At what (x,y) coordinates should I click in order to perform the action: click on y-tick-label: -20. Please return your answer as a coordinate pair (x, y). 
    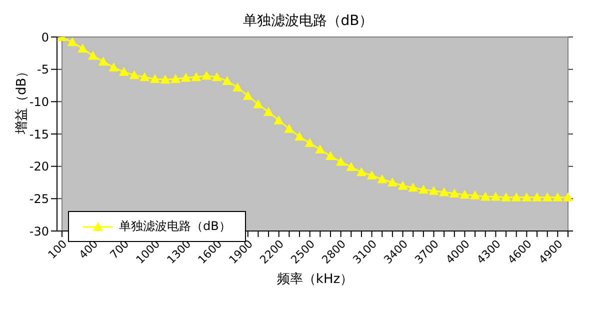
    Looking at the image, I should click on (39, 167).